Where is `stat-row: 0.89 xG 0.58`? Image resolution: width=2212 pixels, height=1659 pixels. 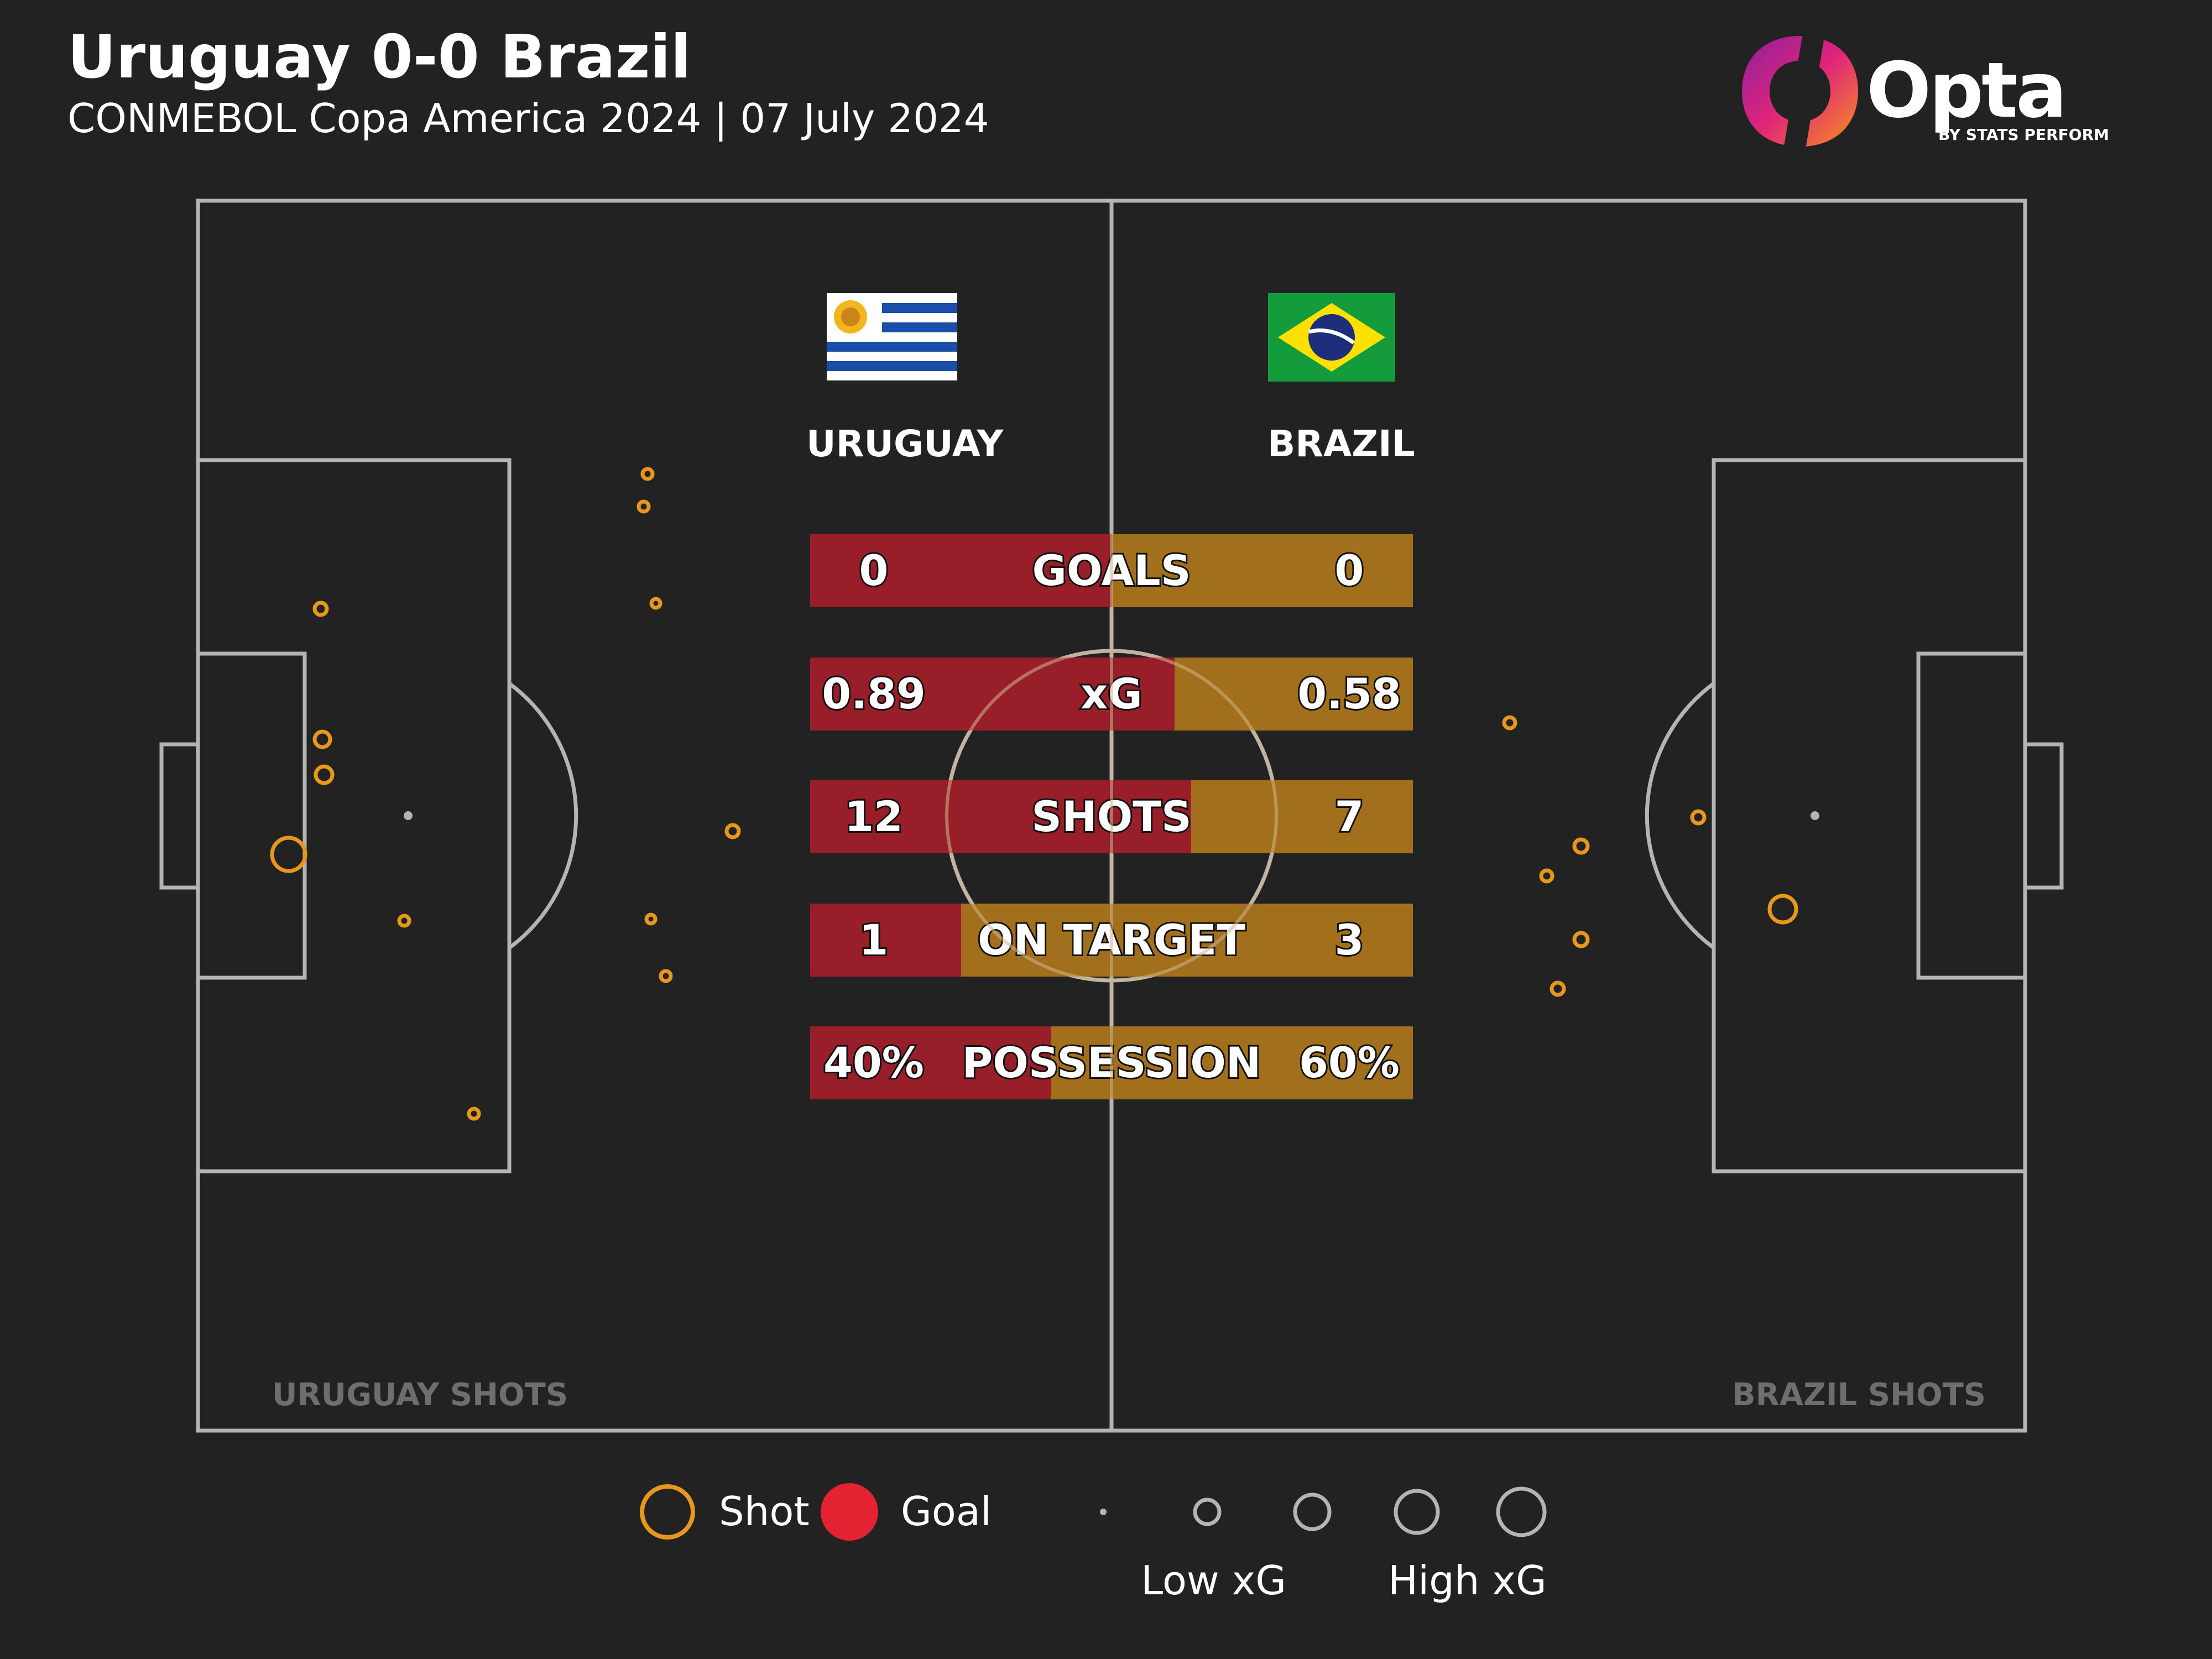 stat-row: 0.89 xG 0.58 is located at coordinates (1112, 695).